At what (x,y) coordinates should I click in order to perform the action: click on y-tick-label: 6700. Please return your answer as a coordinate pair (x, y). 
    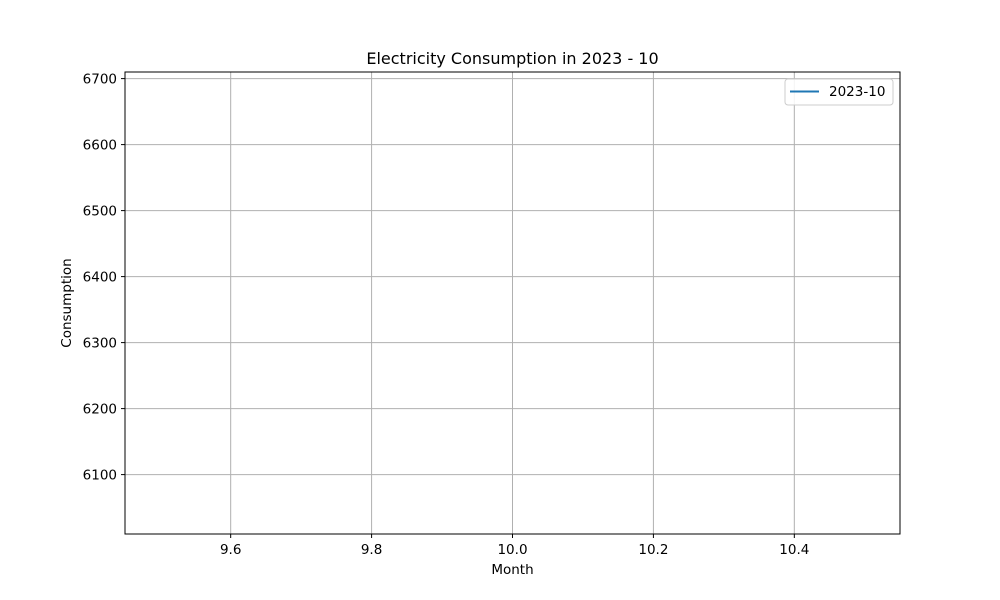
    Looking at the image, I should click on (100, 80).